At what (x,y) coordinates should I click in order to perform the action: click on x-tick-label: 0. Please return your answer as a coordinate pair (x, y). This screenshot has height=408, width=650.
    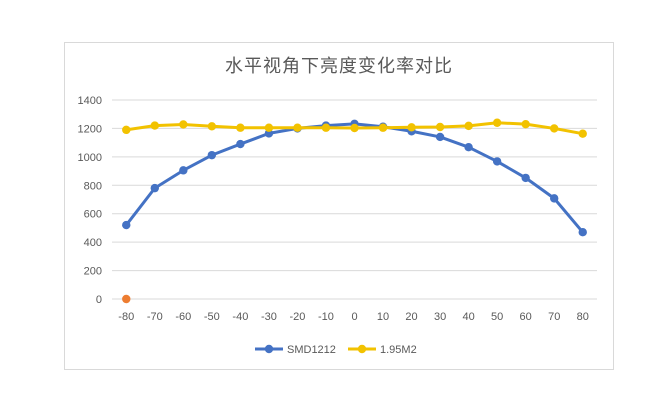
    Looking at the image, I should click on (354, 317).